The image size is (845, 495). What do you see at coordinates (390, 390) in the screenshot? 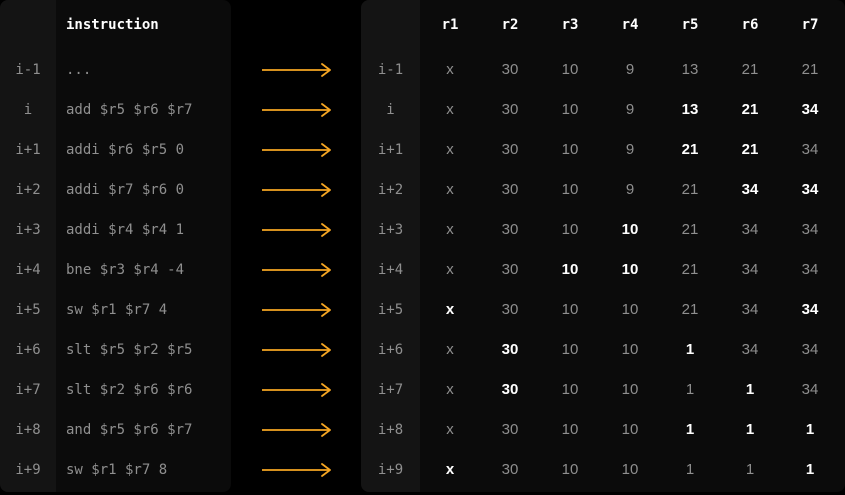
I see `state-index: i+7` at bounding box center [390, 390].